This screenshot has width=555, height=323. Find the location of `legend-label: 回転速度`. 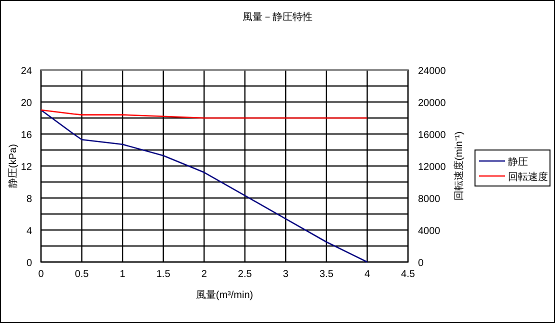

legend-label: 回転速度 is located at coordinates (528, 177).